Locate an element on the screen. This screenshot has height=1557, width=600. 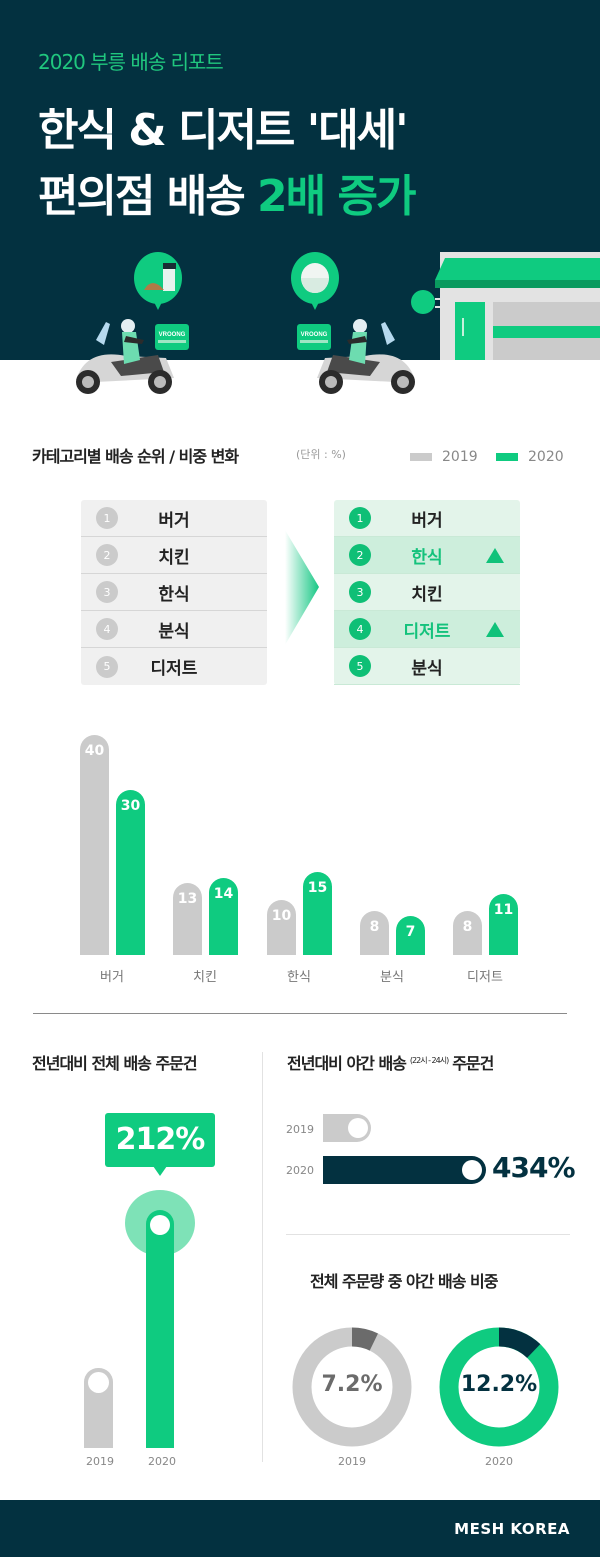
column-divider is located at coordinates (262, 1257).